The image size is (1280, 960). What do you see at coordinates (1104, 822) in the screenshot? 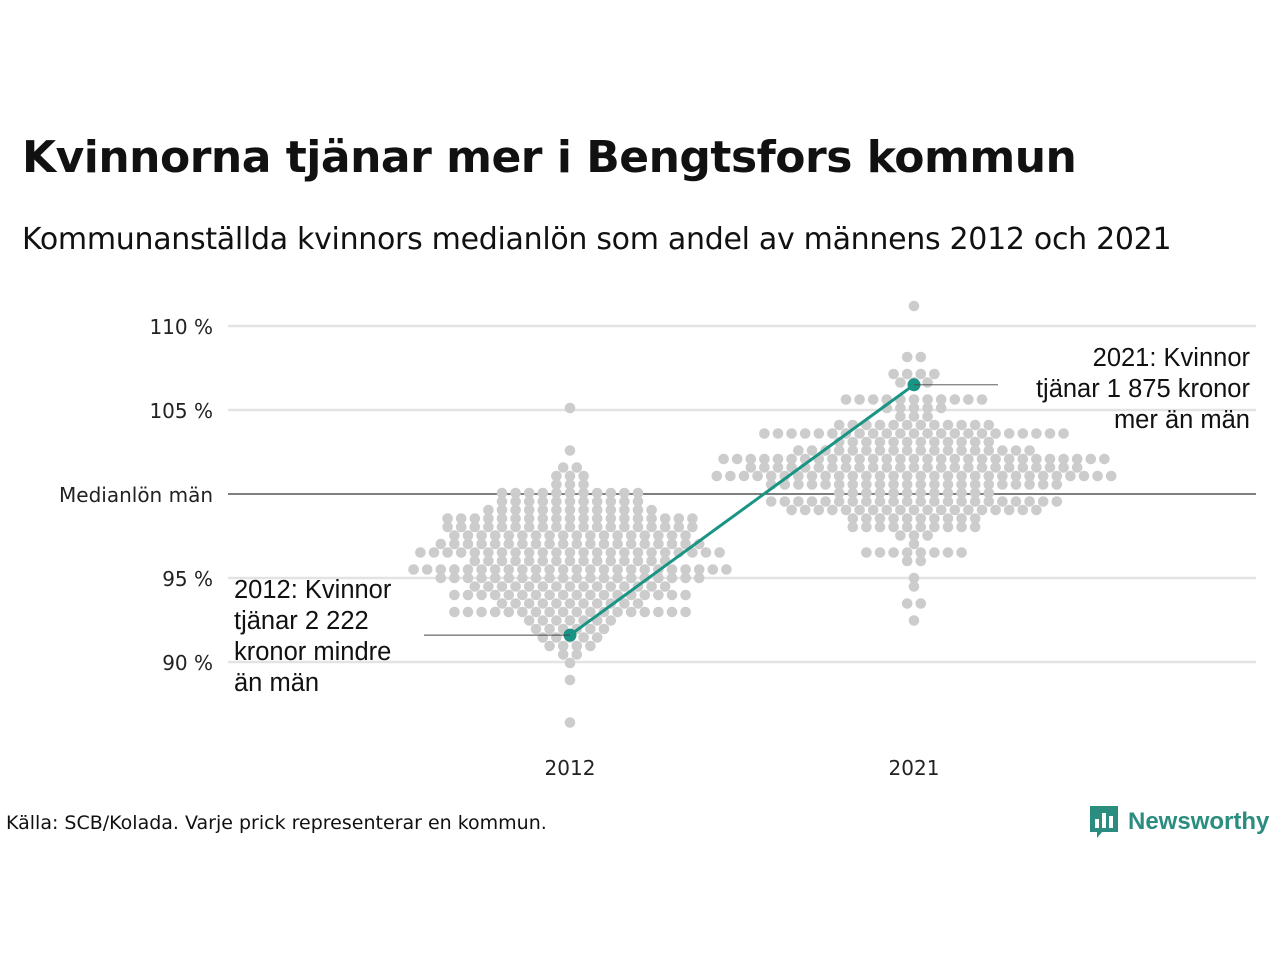
I see `bar-chart-logo-icon` at bounding box center [1104, 822].